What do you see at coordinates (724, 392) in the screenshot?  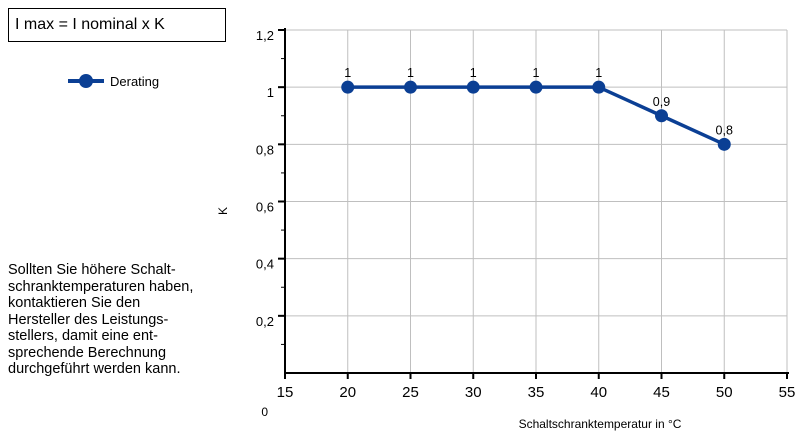 I see `x-tick-label: 50` at bounding box center [724, 392].